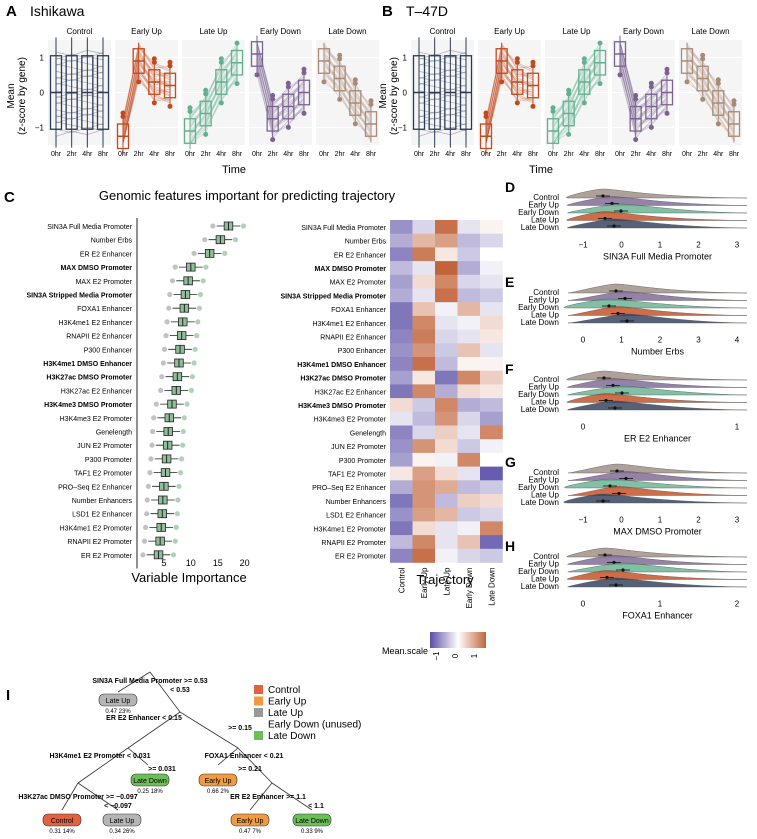 The width and height of the screenshot is (757, 839). I want to click on tree-split-label: H3K27ac DMSO Promoter >= −0.097, so click(77, 797).